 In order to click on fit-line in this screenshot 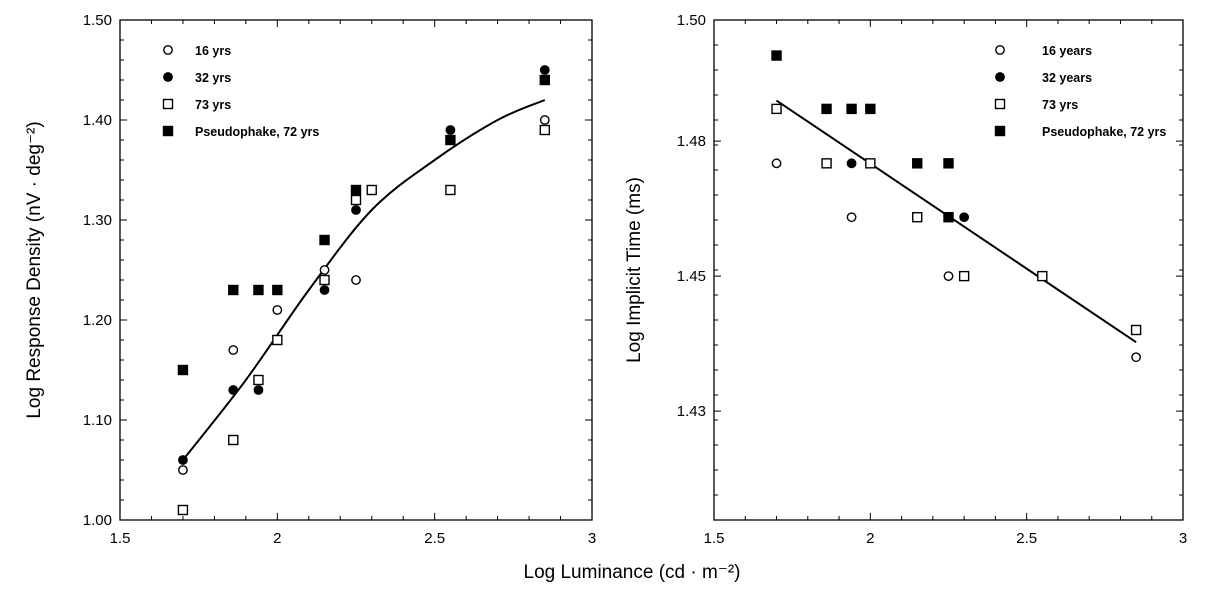, I will do `click(956, 221)`.